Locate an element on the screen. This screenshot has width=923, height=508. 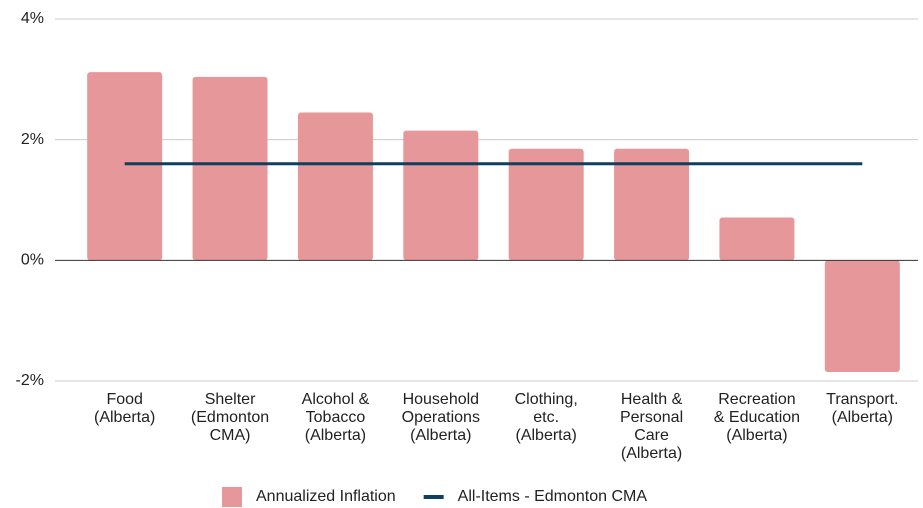
legend-label: Annualized Inflation is located at coordinates (326, 496).